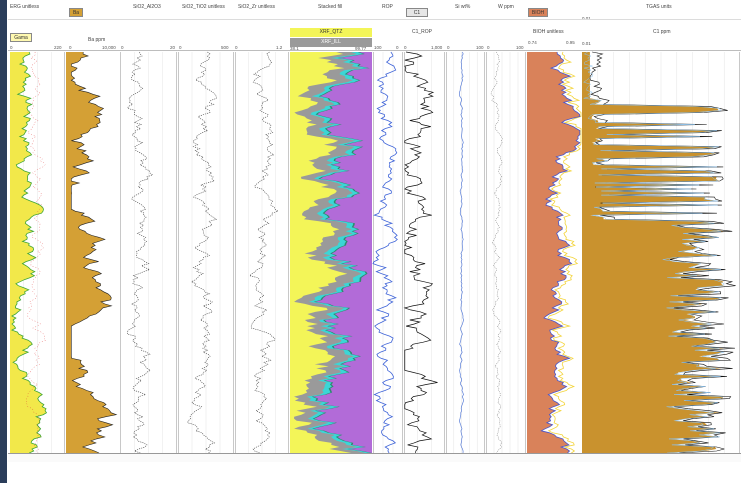  What do you see at coordinates (21, 37) in the screenshot?
I see `track-selector-gama: Gama` at bounding box center [21, 37].